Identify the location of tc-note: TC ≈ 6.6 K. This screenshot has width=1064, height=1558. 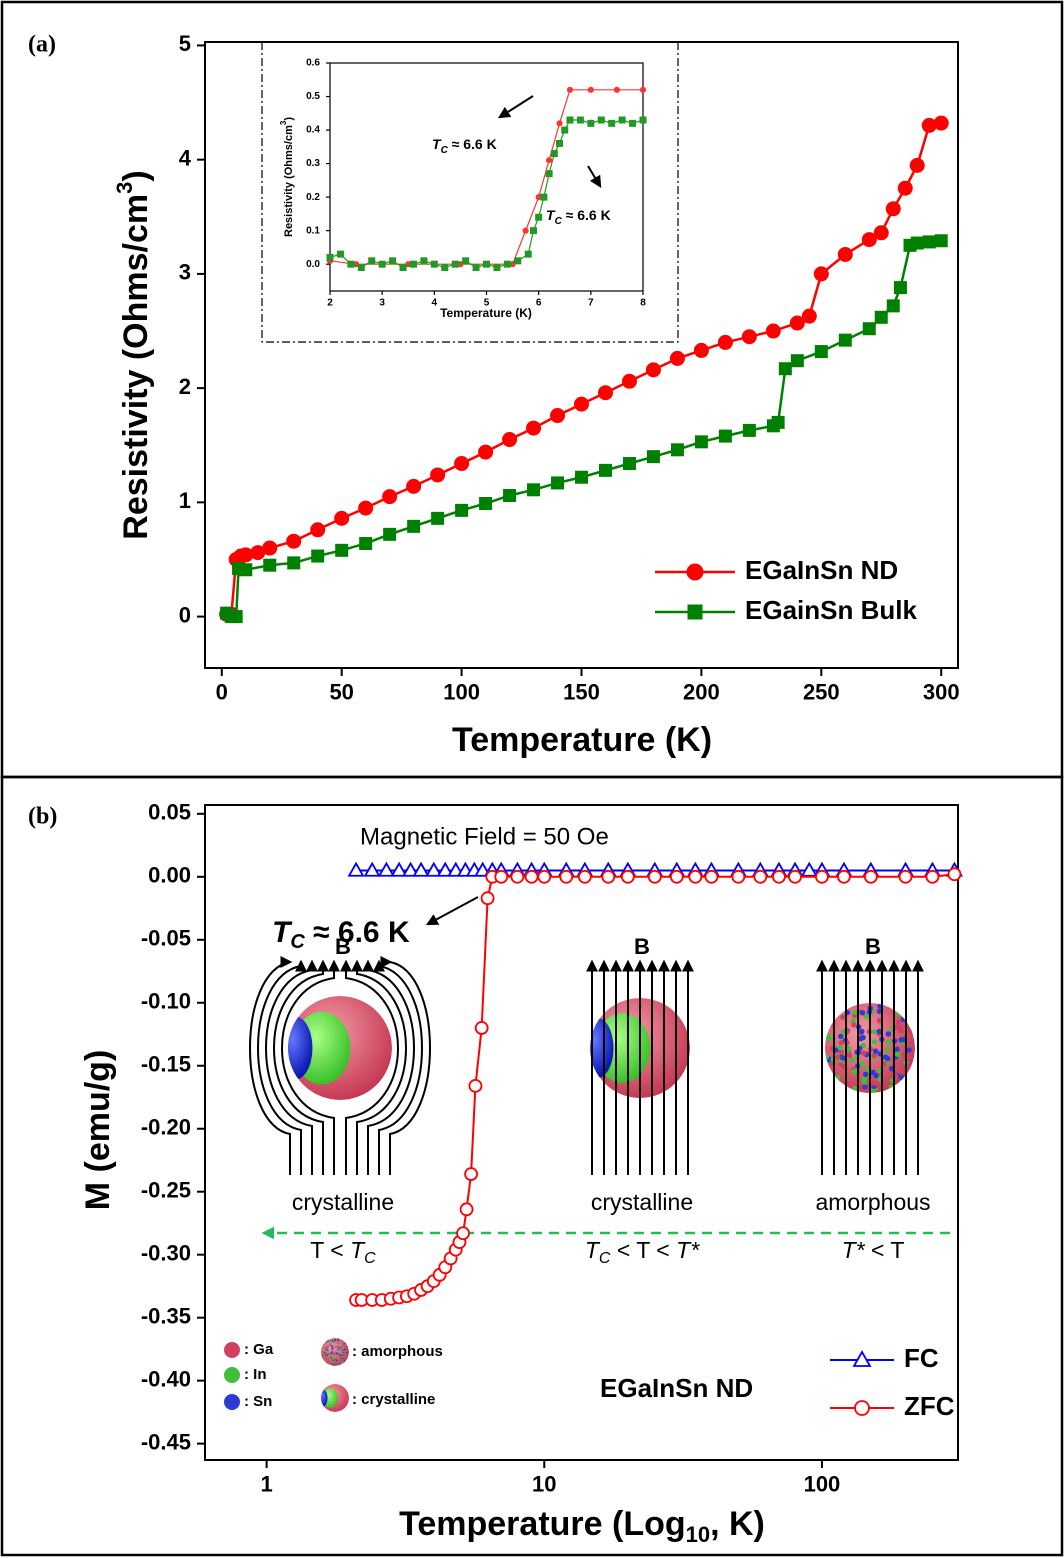
(341, 934).